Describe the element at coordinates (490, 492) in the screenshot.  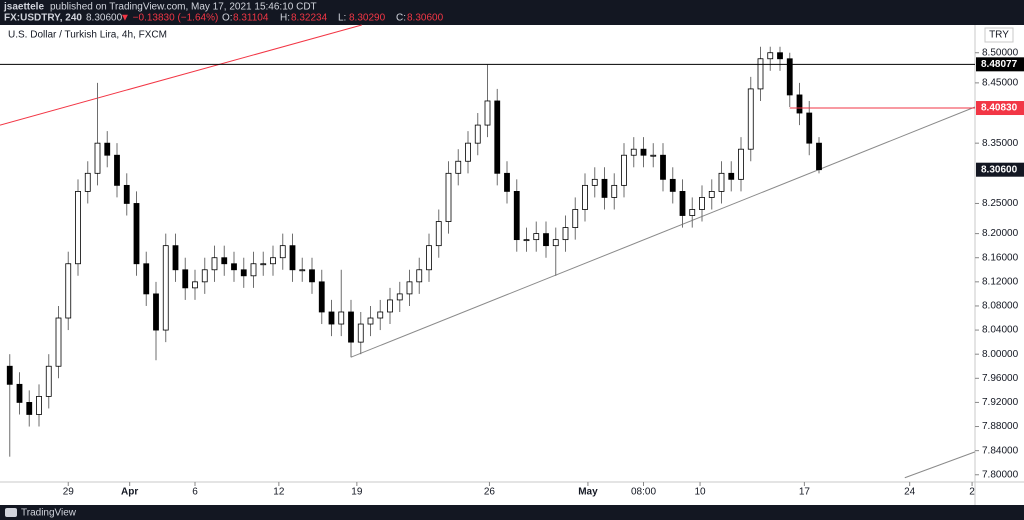
I see `x-tick-label: 26` at that location.